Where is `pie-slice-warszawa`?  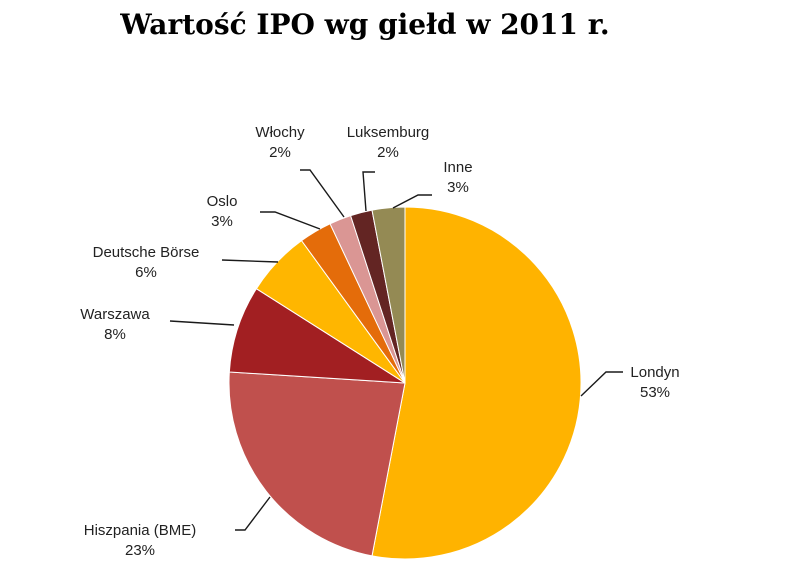 pie-slice-warszawa is located at coordinates (317, 335).